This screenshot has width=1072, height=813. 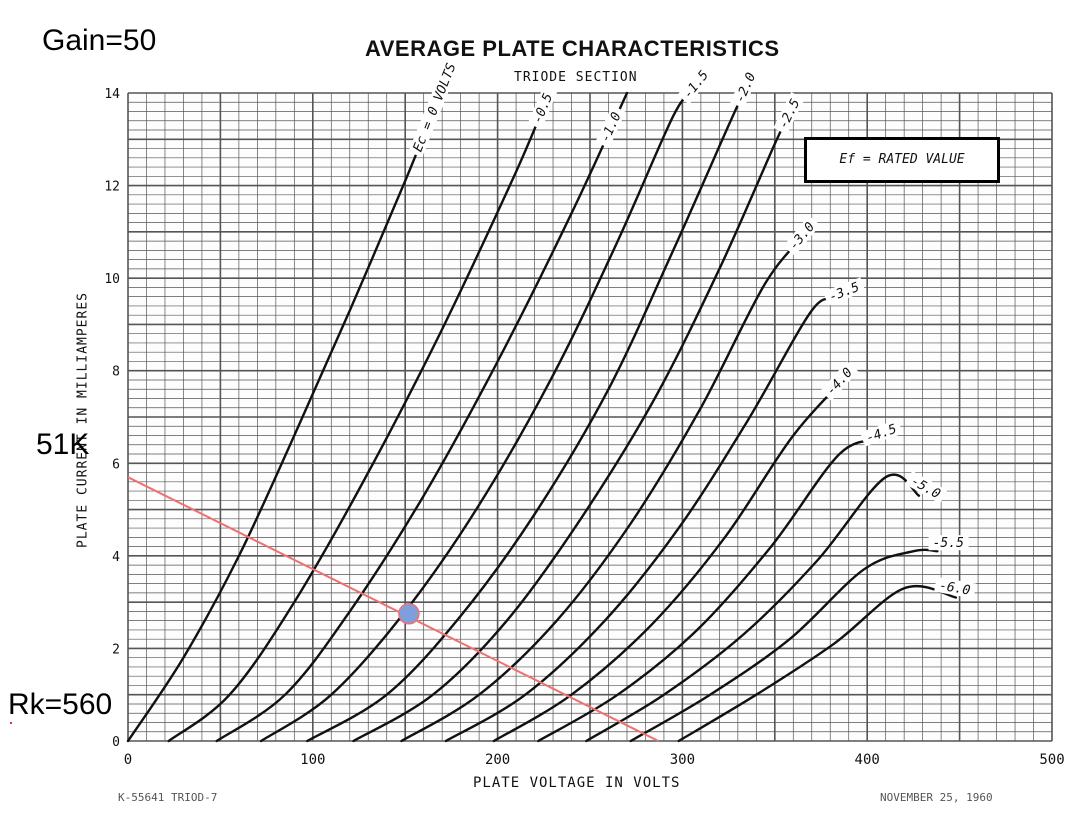 I want to click on x-tick-label: 200, so click(x=497, y=760).